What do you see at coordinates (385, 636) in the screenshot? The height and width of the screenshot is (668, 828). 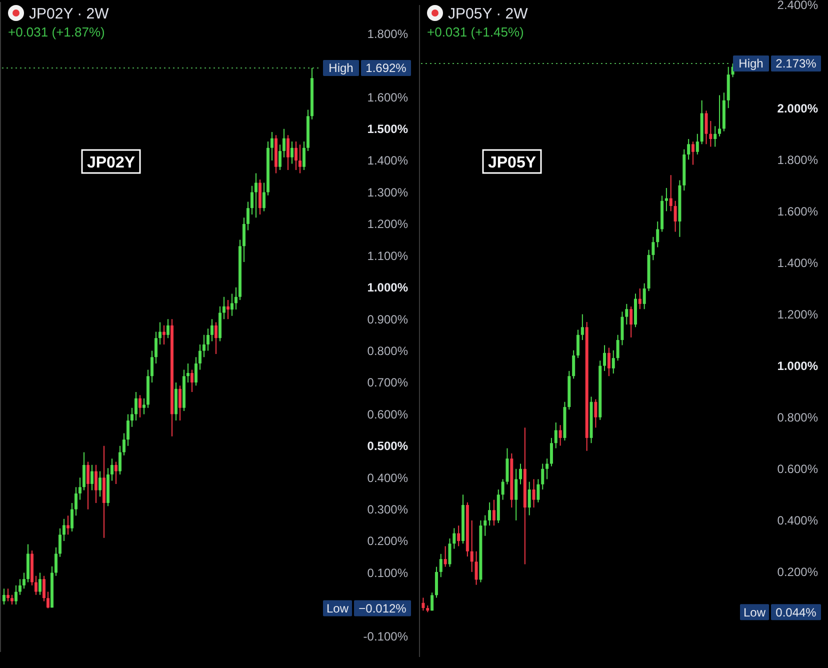 I see `y-tick-label: -0.100%` at bounding box center [385, 636].